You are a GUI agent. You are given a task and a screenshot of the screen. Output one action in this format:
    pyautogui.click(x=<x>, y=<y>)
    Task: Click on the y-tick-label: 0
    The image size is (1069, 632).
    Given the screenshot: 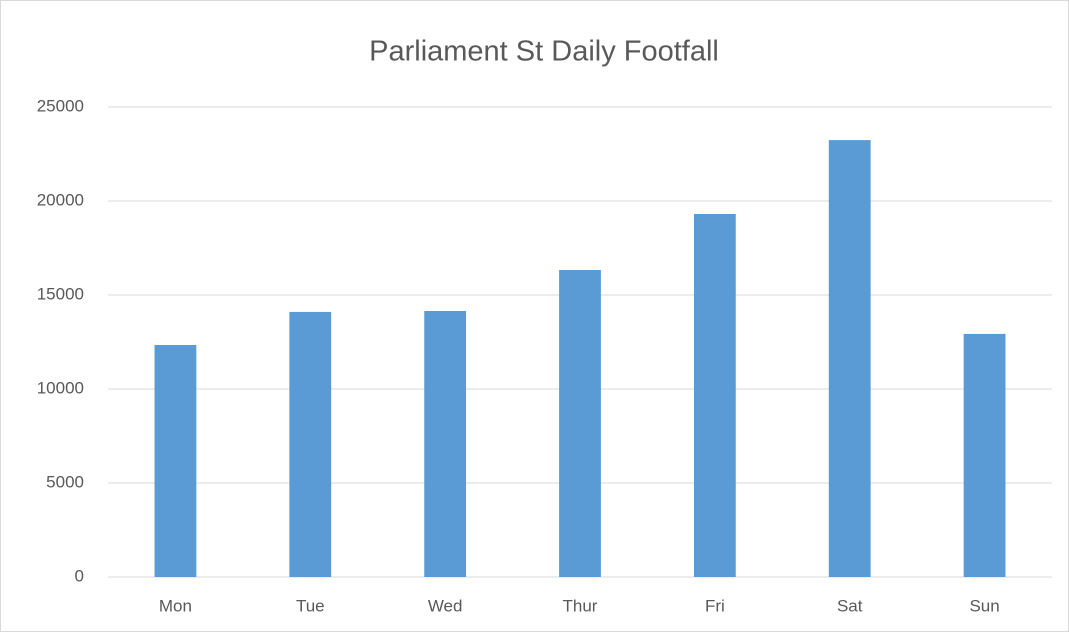 What is the action you would take?
    pyautogui.click(x=79, y=575)
    